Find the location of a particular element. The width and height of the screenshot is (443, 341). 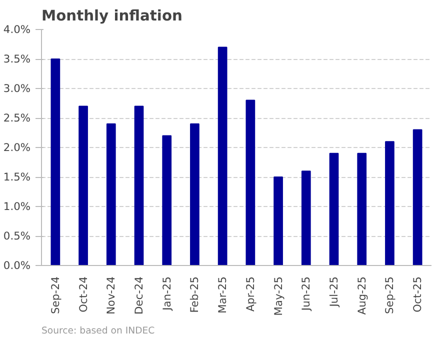

source-note: Source: based on INDEC is located at coordinates (98, 331).